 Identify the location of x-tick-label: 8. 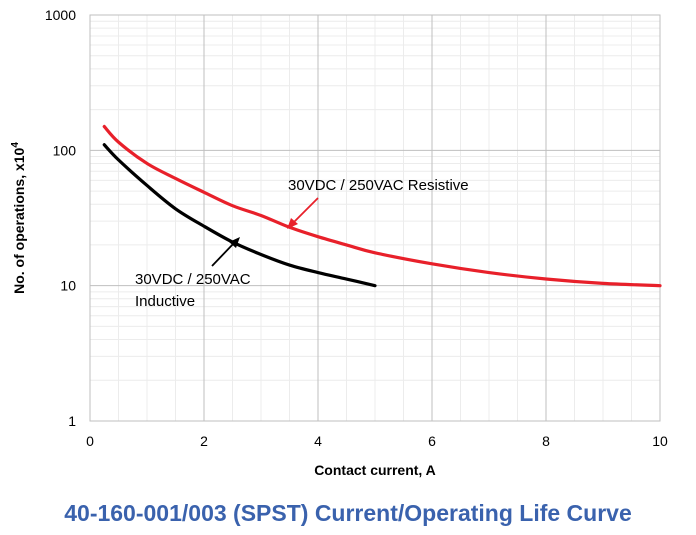
(546, 441).